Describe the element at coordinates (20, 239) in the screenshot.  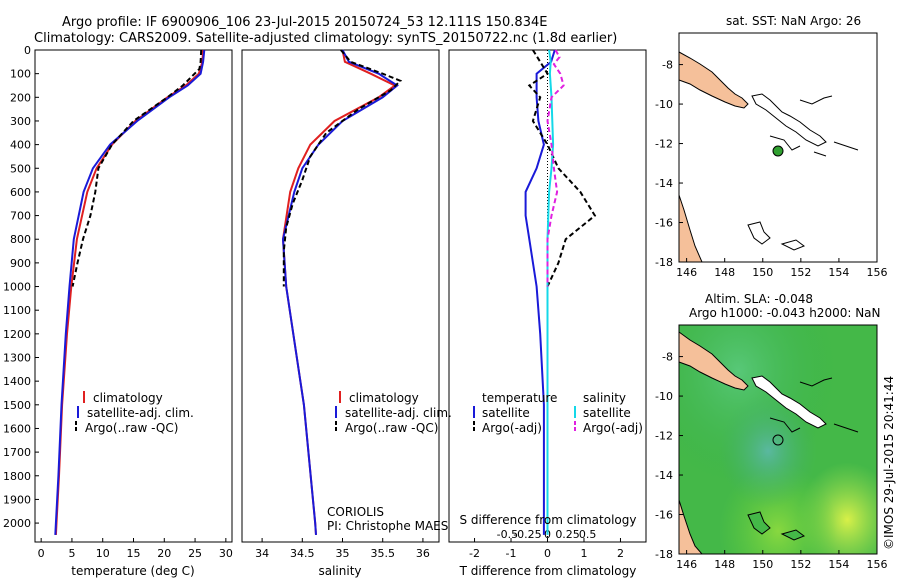
I see `depth-tick-label: 800` at that location.